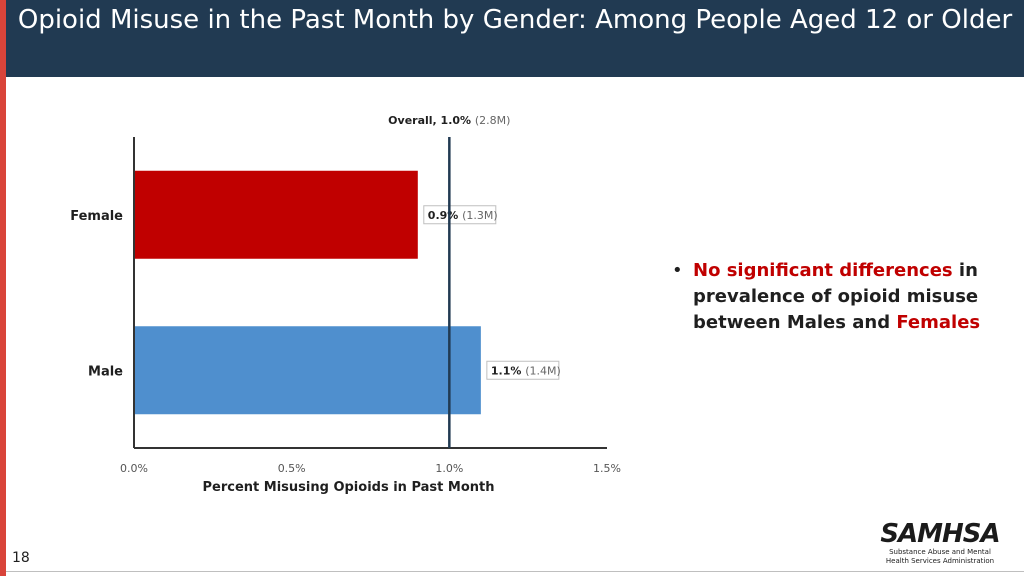  Describe the element at coordinates (349, 487) in the screenshot. I see `x-axis-title: Percent Misusing Opioids in Past Month` at that location.